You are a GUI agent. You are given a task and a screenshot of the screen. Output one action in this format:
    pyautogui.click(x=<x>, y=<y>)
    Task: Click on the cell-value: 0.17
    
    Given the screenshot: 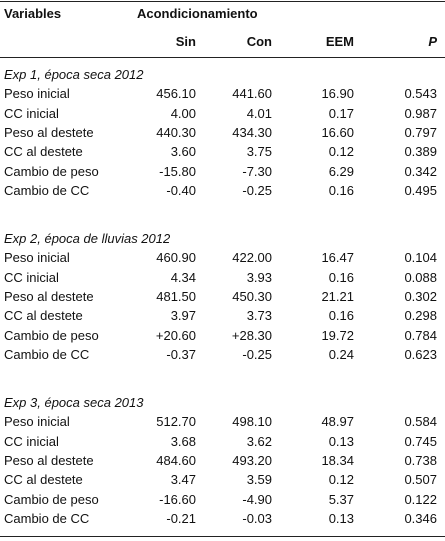 What is the action you would take?
    pyautogui.click(x=341, y=113)
    